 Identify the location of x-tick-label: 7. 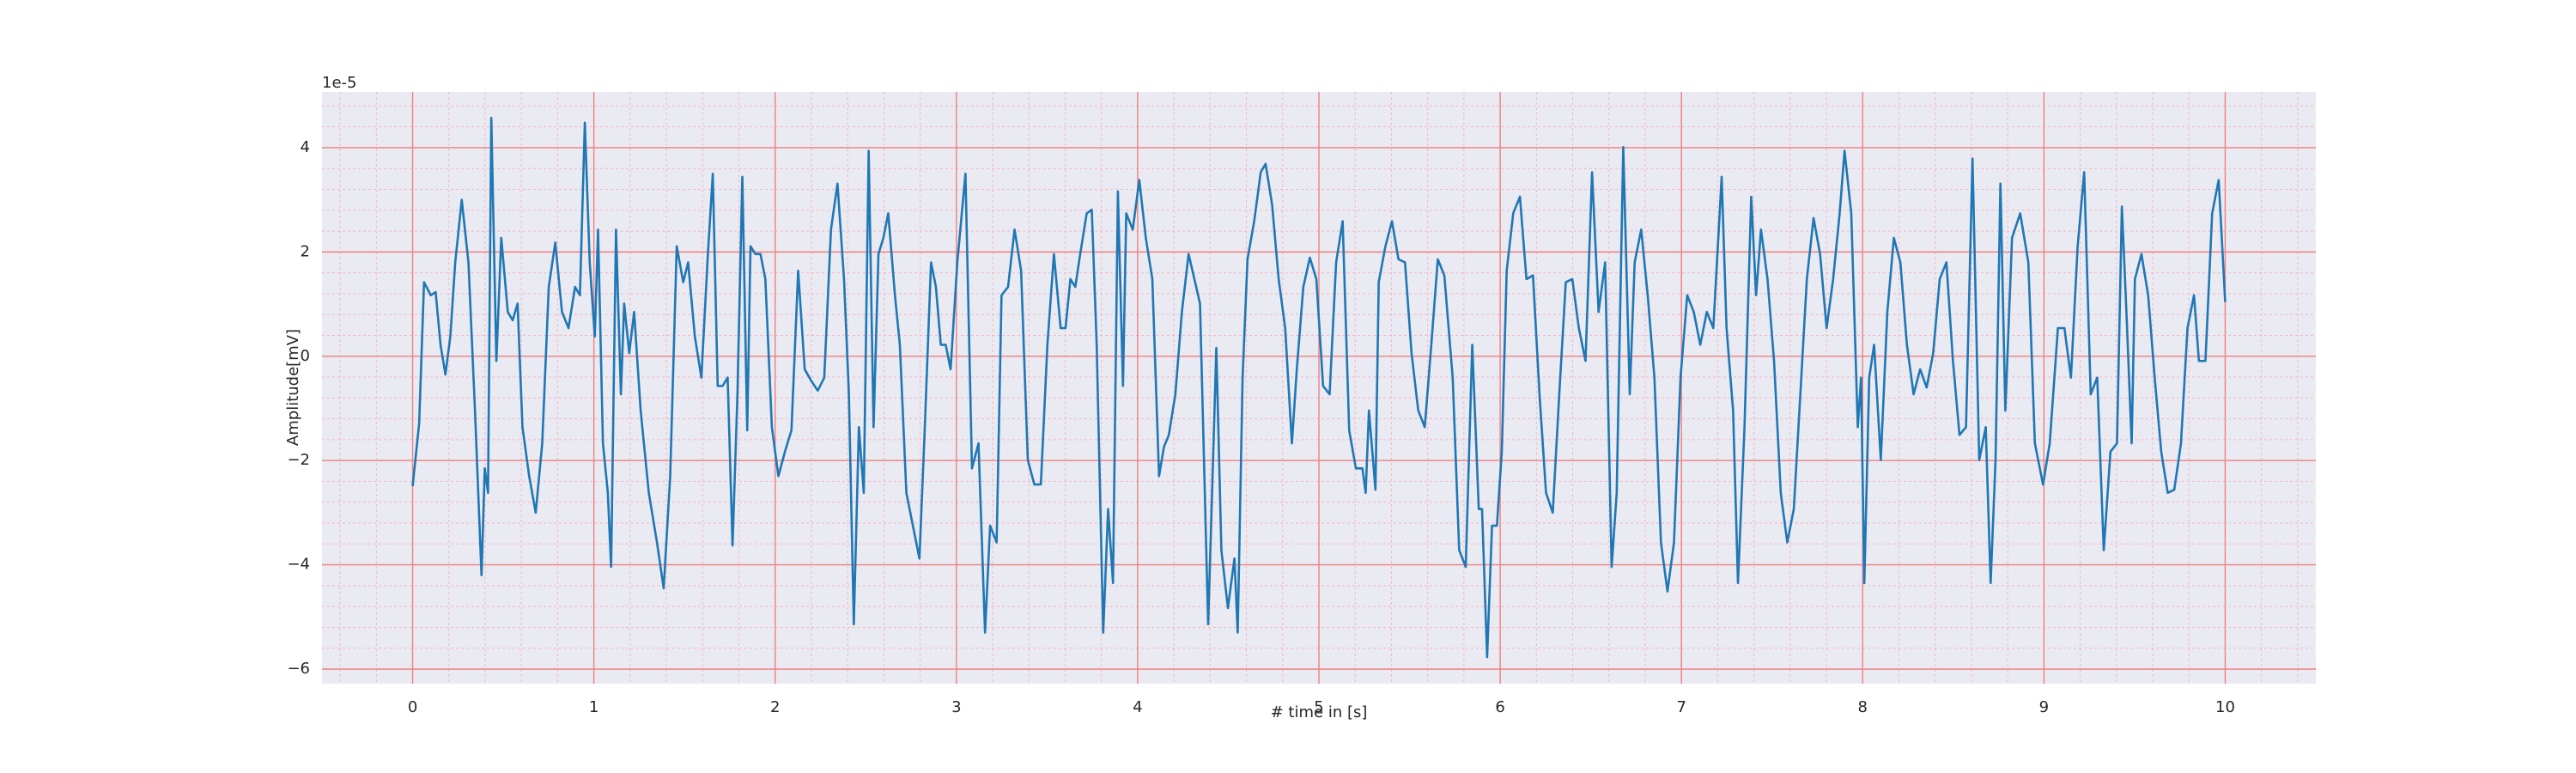
(1681, 707).